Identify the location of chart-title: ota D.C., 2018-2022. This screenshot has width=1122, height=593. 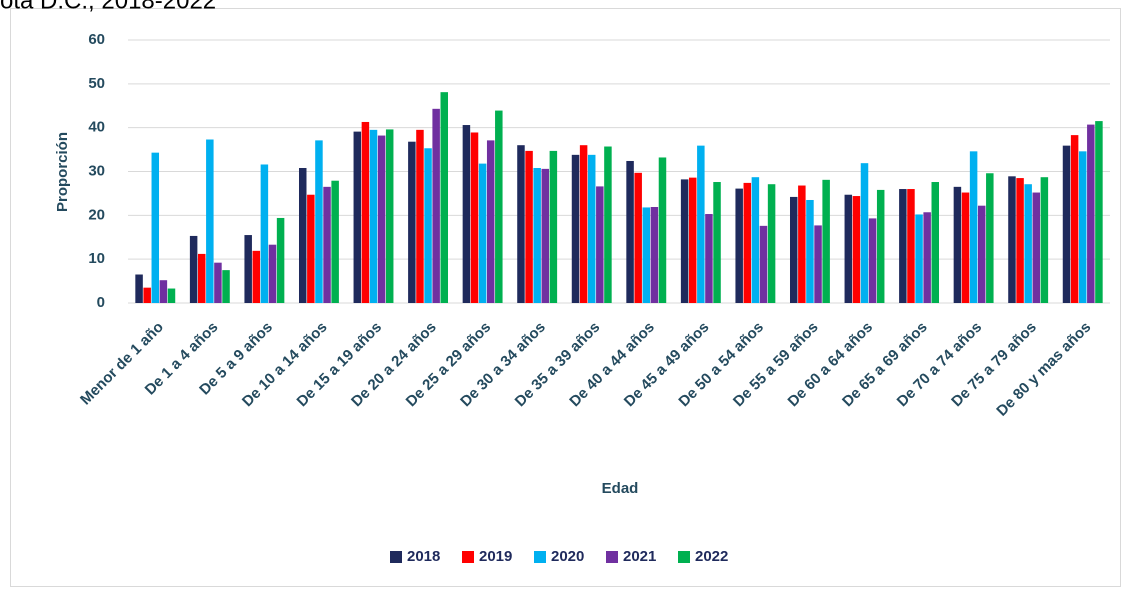
(108, 7).